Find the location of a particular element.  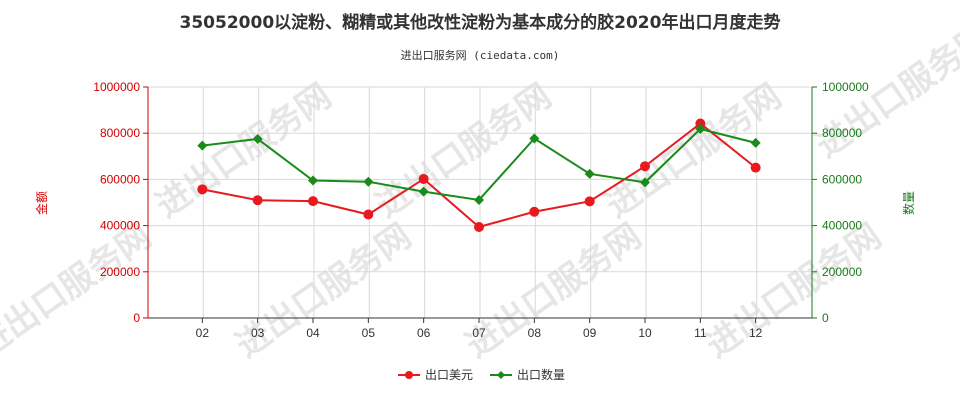

x-tick-label: 11 is located at coordinates (700, 333).